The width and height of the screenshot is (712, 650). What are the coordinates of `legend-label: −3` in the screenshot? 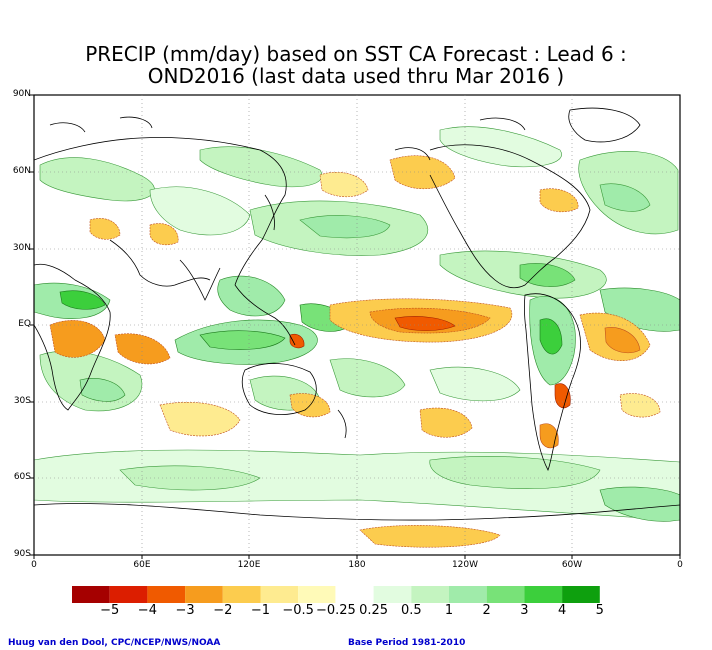 It's located at (185, 610).